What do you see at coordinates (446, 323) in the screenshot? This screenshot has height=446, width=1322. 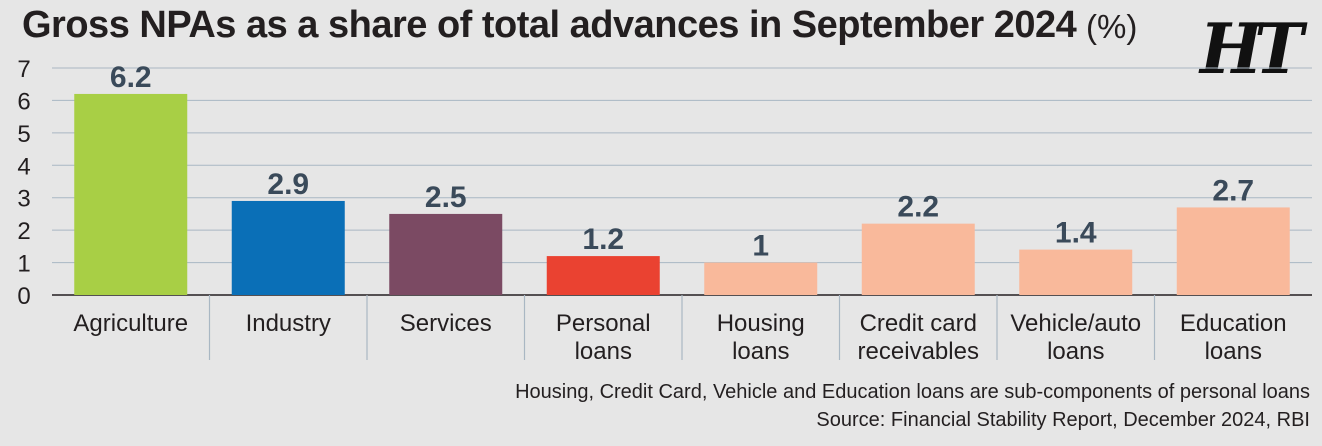 I see `x-tick-label: Services` at bounding box center [446, 323].